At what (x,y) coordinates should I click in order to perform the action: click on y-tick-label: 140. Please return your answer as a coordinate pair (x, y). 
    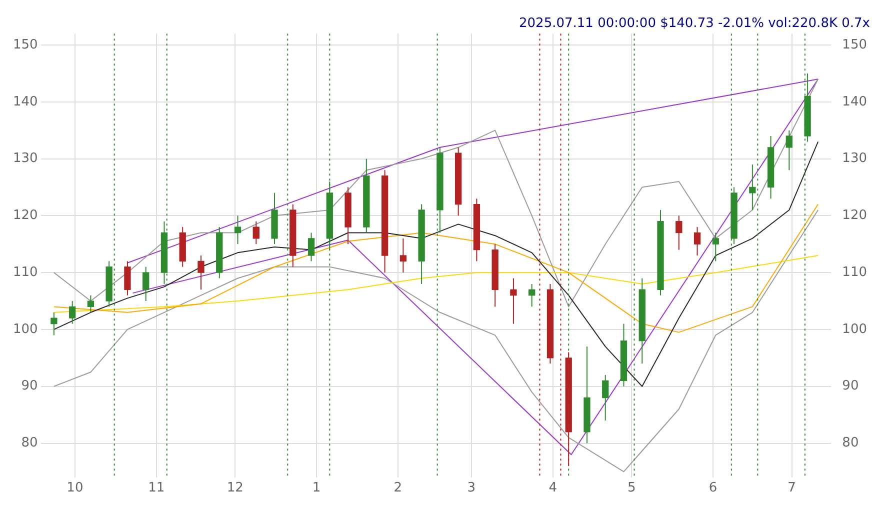
    Looking at the image, I should click on (25, 102).